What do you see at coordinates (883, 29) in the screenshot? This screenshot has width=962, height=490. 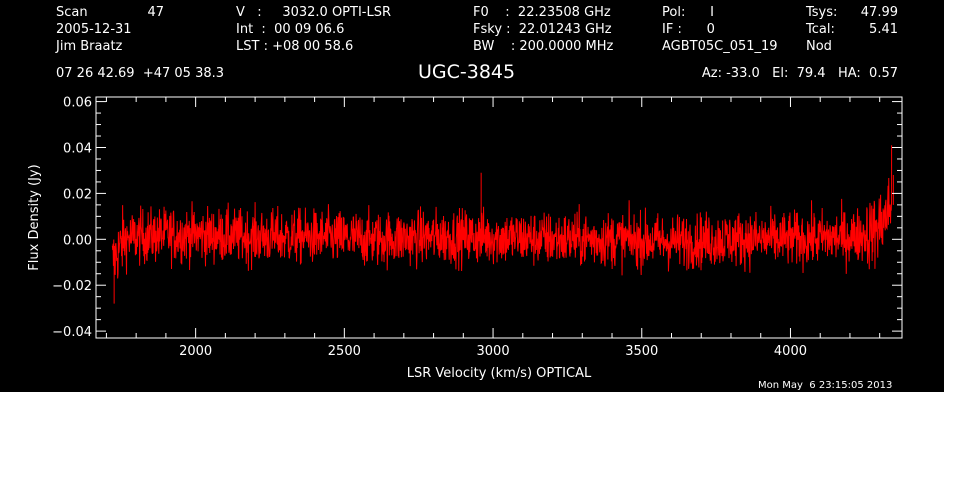 I see `tcal-value: 5.41` at bounding box center [883, 29].